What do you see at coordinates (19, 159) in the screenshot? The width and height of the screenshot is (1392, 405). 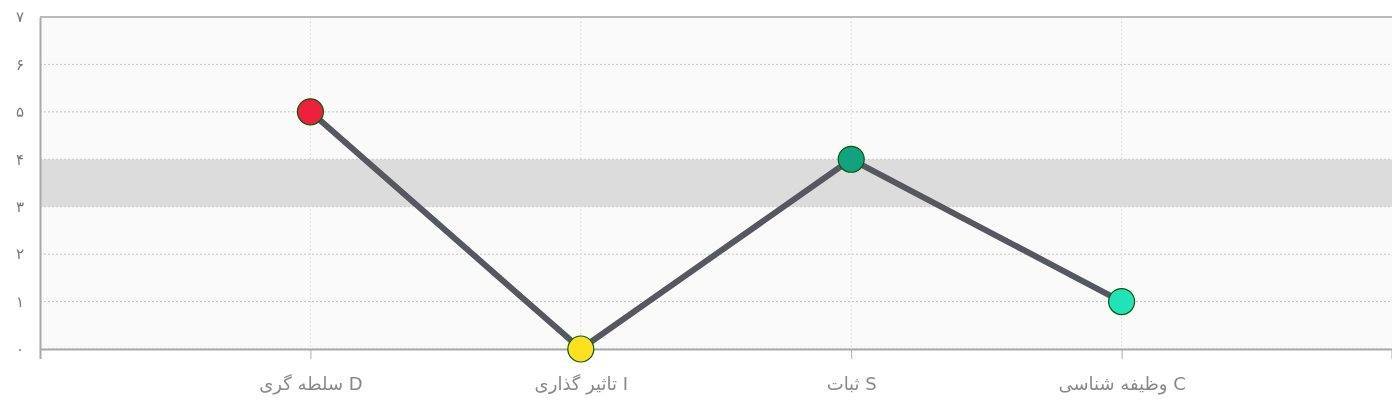 I see `y-tick-label: ۴` at bounding box center [19, 159].